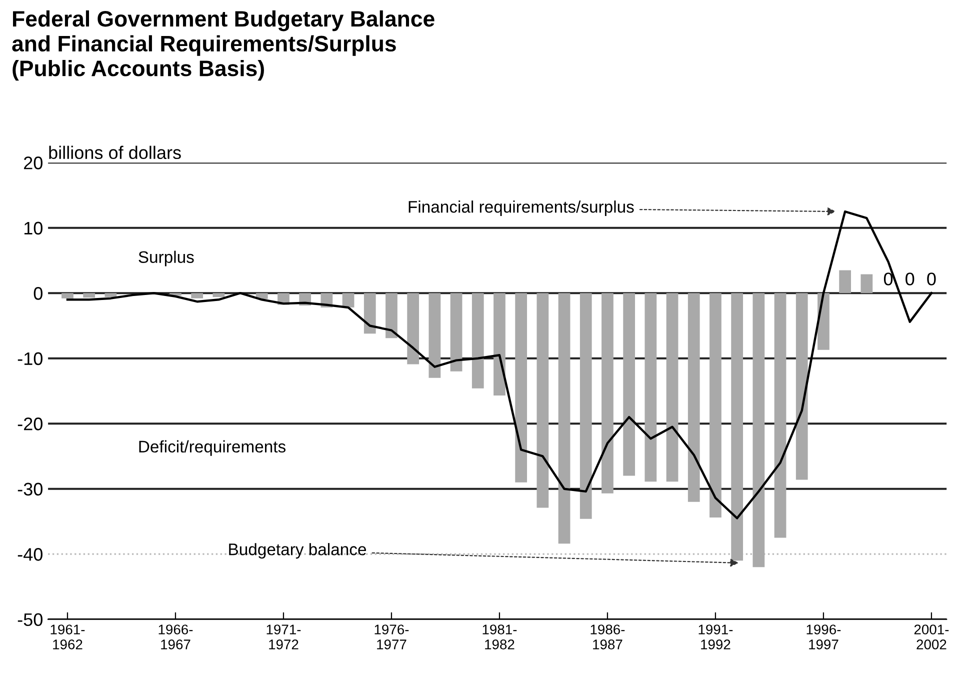 This screenshot has width=961, height=692. I want to click on y-tick-label: 10, so click(33, 228).